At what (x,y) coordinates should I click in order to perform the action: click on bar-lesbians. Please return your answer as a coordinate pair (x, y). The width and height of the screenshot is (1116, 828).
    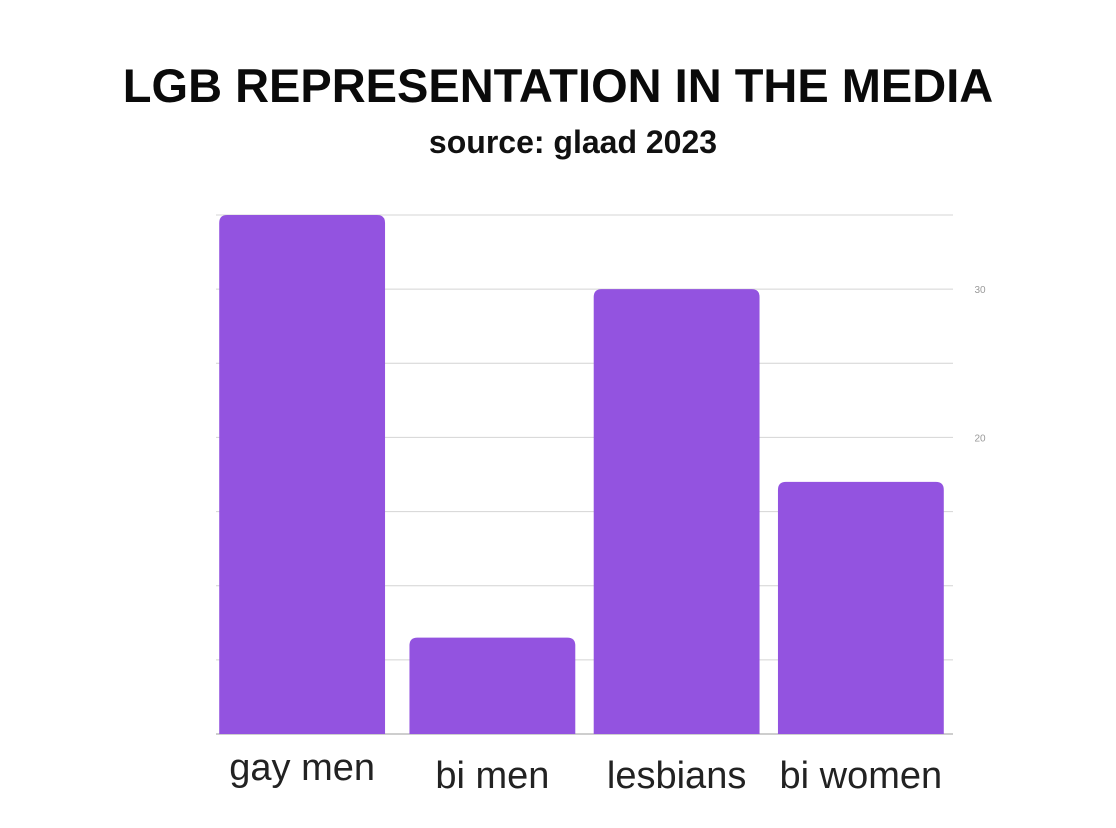
    Looking at the image, I should click on (676, 511).